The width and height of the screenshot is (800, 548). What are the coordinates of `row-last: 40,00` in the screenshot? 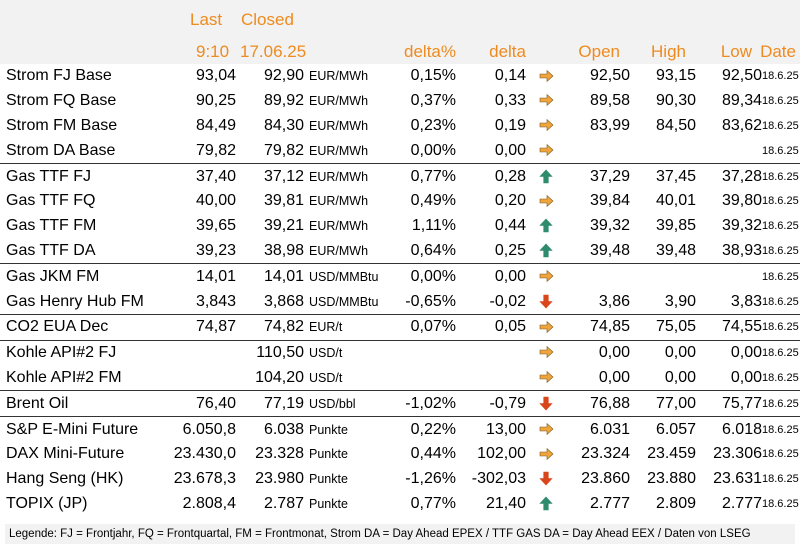 It's located at (215, 201).